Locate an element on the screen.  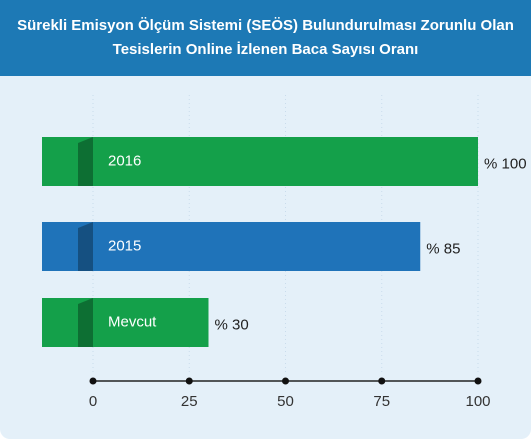
value-label: % 30 is located at coordinates (232, 324).